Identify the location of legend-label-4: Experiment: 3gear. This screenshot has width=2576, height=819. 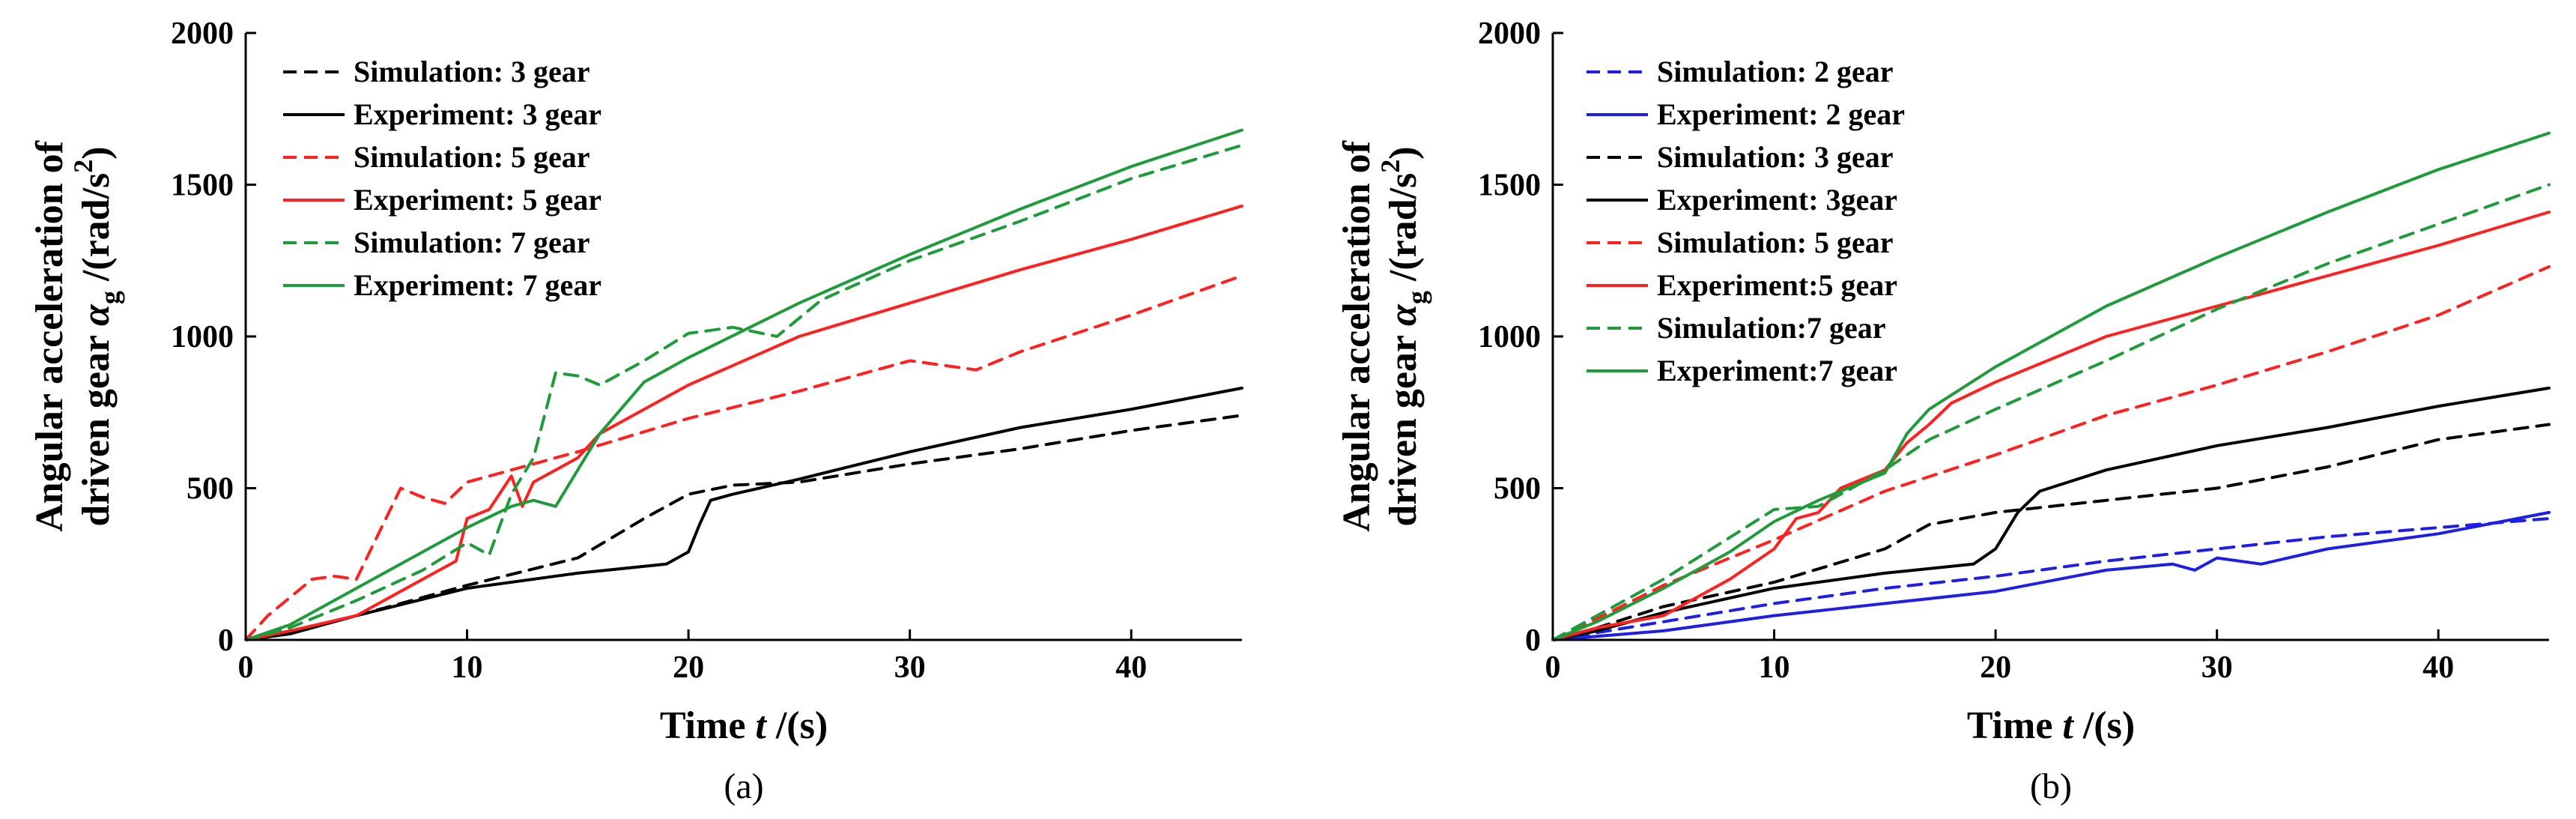
(1777, 200).